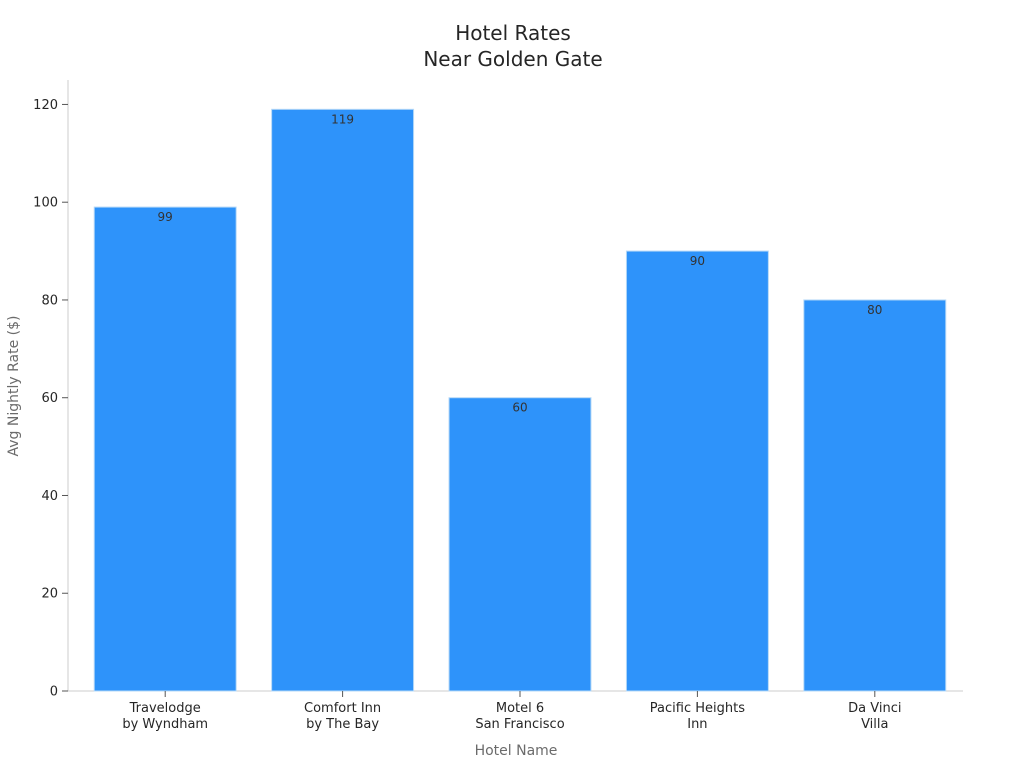 Image resolution: width=1024 pixels, height=768 pixels. Describe the element at coordinates (49, 398) in the screenshot. I see `y-tick-label: 60` at that location.